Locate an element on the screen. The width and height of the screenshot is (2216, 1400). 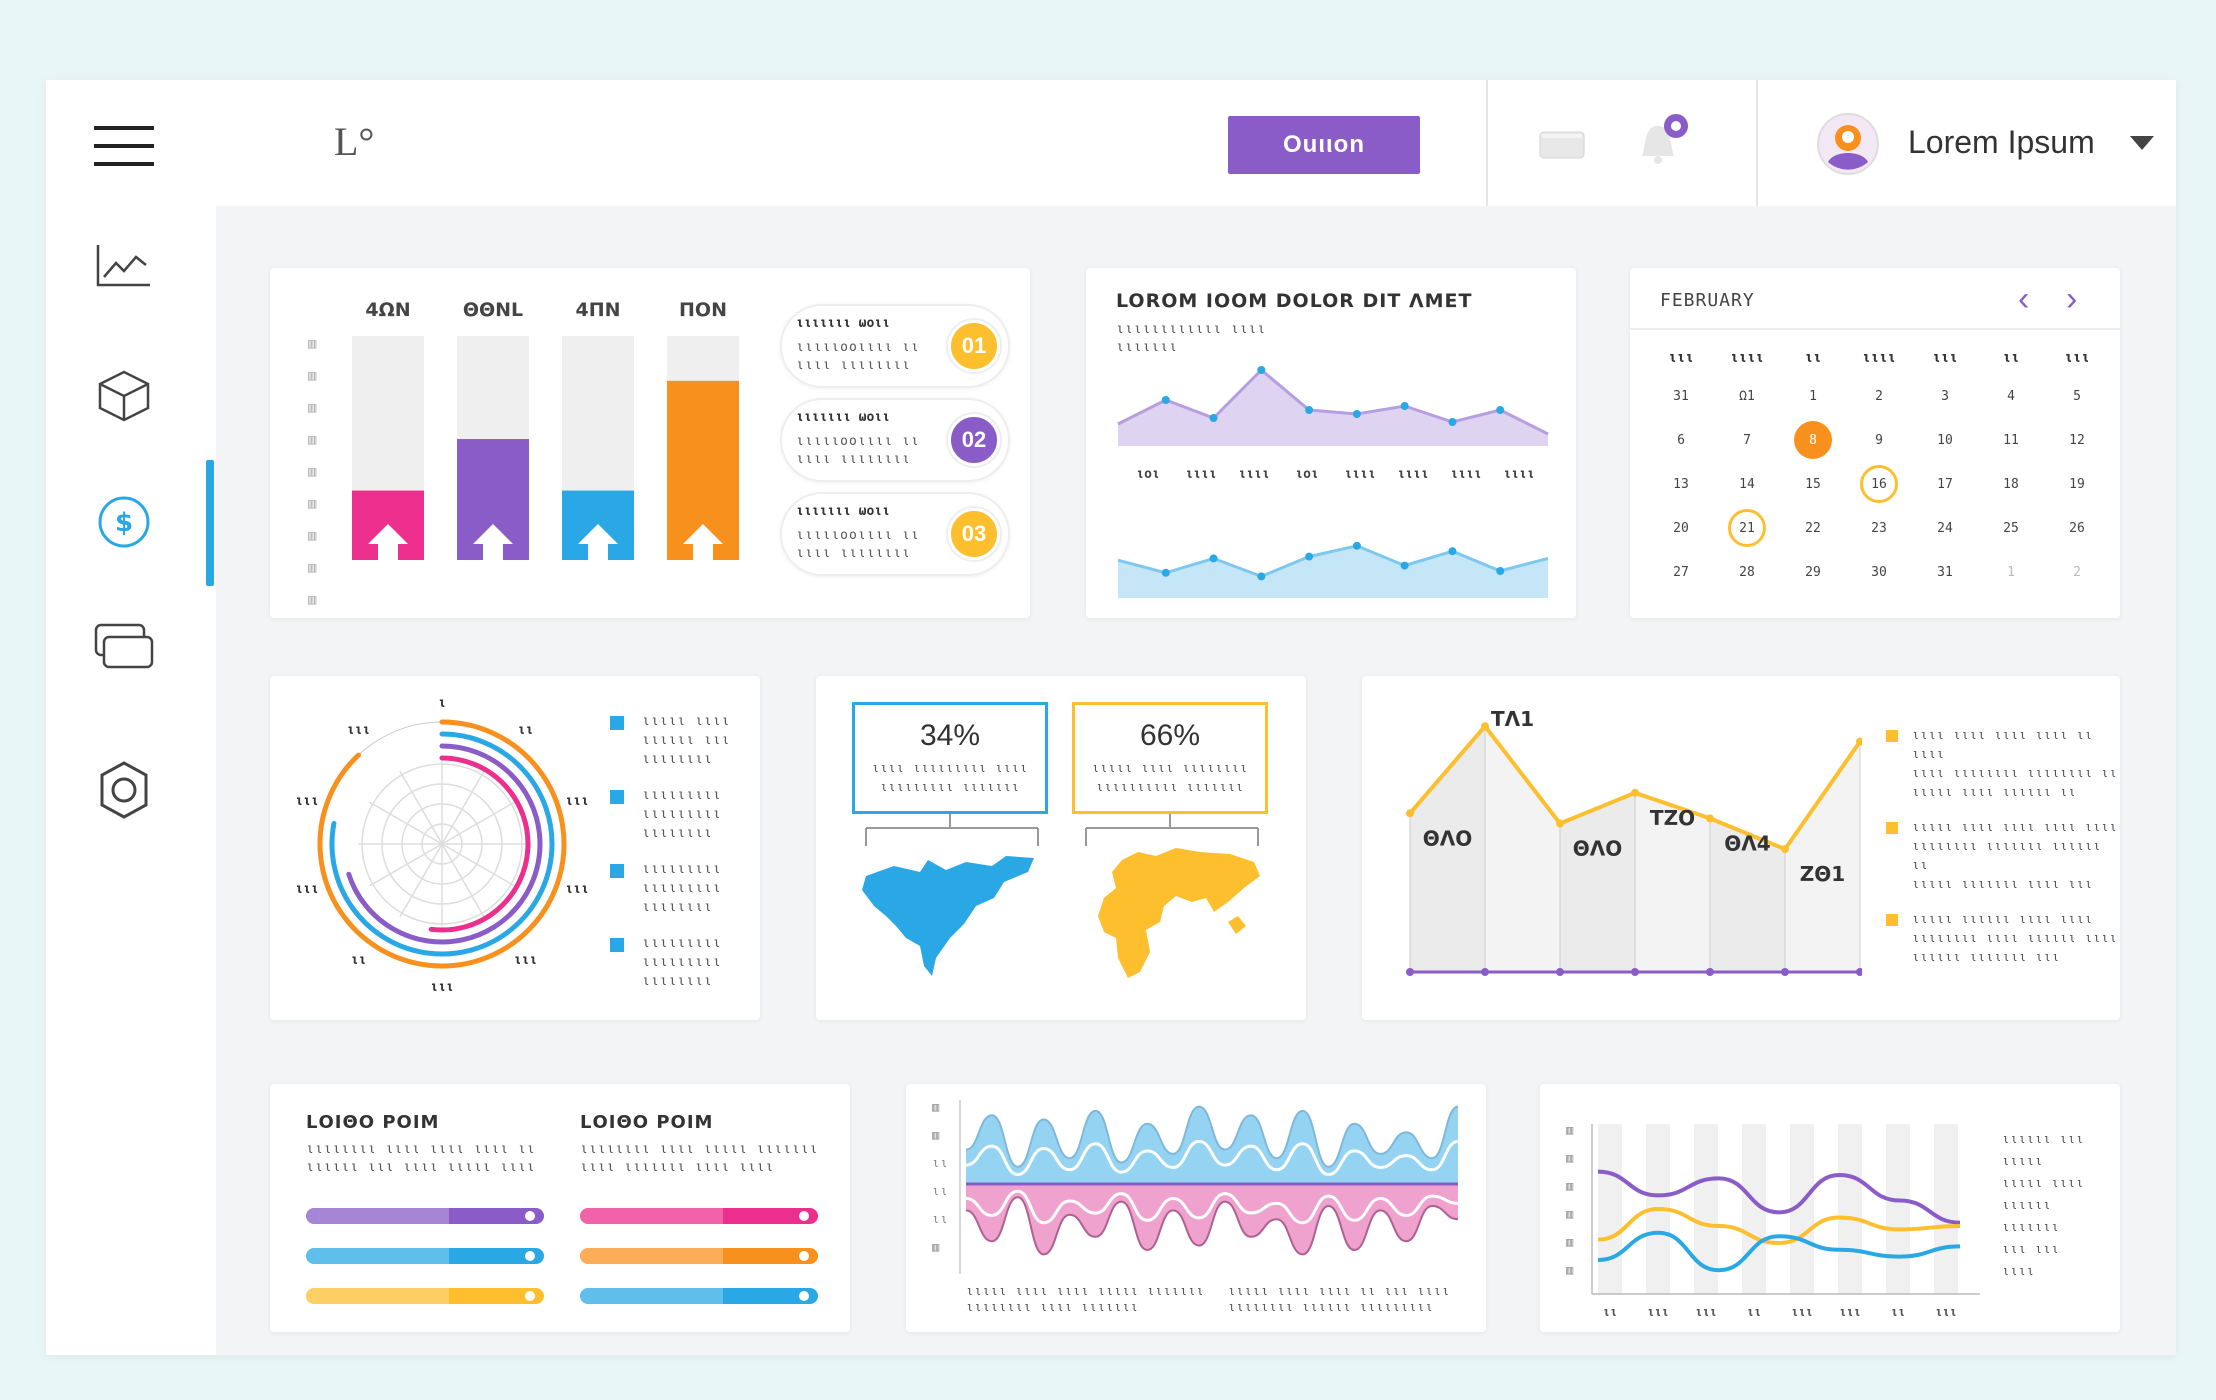
calendar-day: 3 is located at coordinates (1945, 396).